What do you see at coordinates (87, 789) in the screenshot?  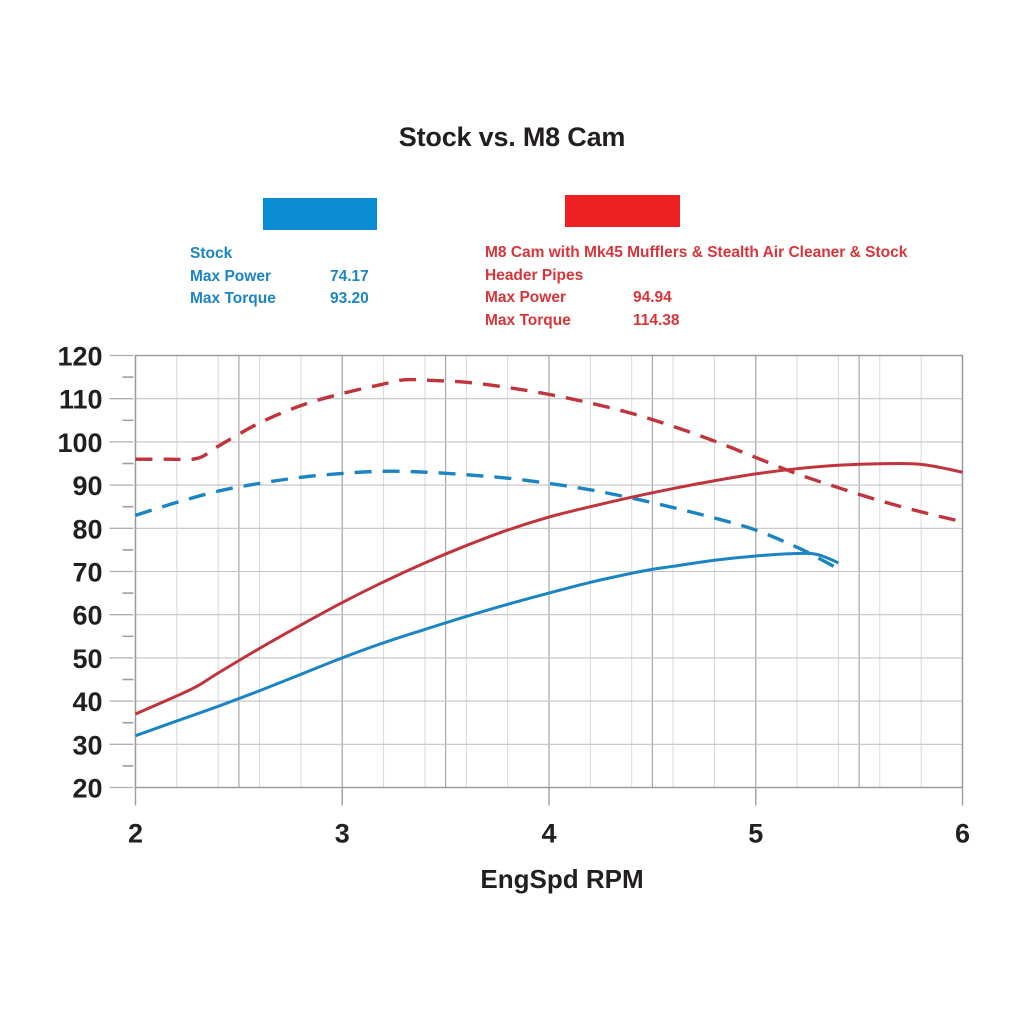 I see `y-axis-tick-label: 20` at bounding box center [87, 789].